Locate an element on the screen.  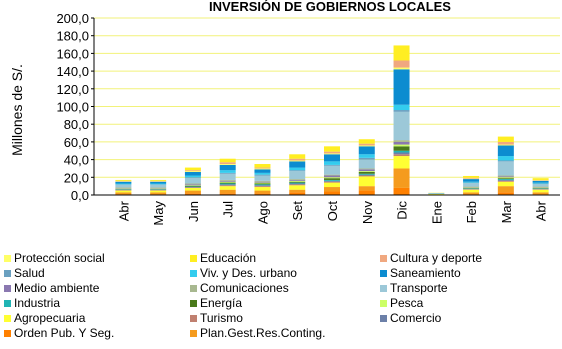
x-tick-label: Mar is located at coordinates (506, 211).